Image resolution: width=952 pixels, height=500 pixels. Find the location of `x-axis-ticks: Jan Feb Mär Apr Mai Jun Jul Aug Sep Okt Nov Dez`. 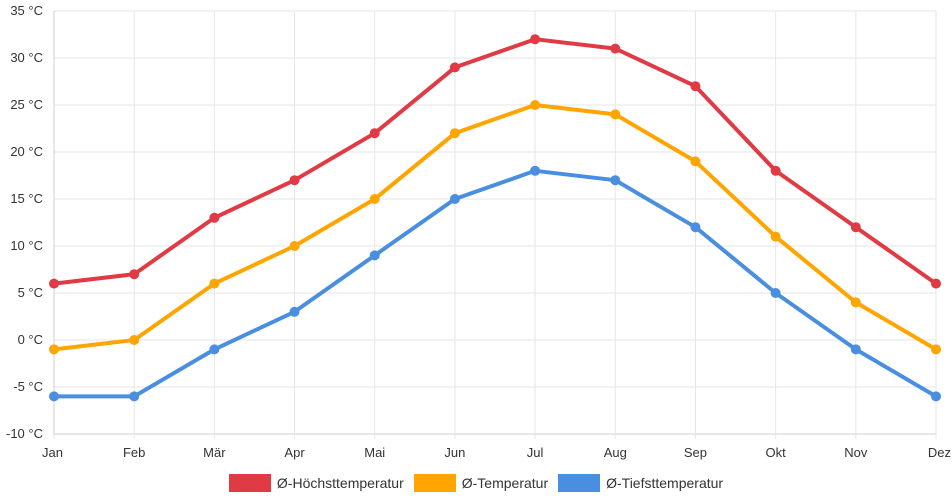

x-axis-ticks: Jan Feb Mär Apr Mai Jun Jul Aug Sep Okt Nov Dez is located at coordinates (496, 452).